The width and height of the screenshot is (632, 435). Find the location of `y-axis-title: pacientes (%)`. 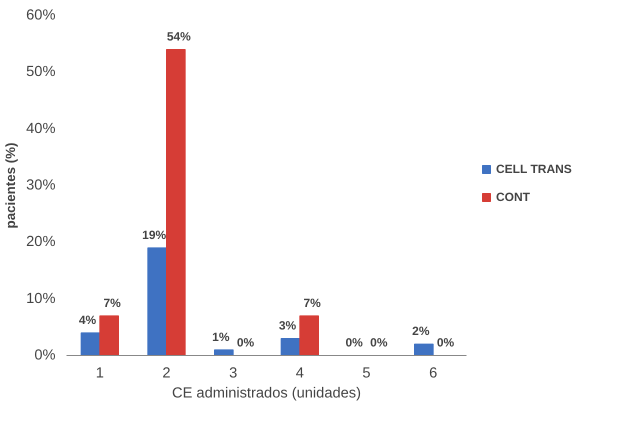

y-axis-title: pacientes (%) is located at coordinates (10, 185).